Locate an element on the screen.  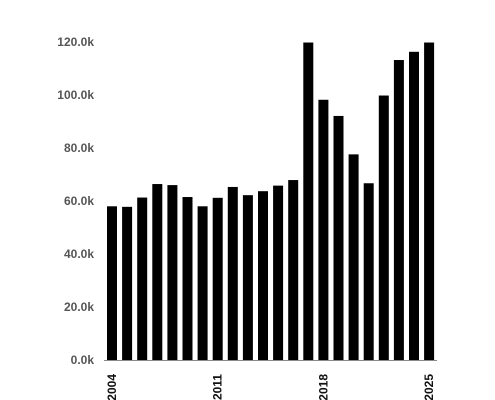
bar-2023 is located at coordinates (398, 210).